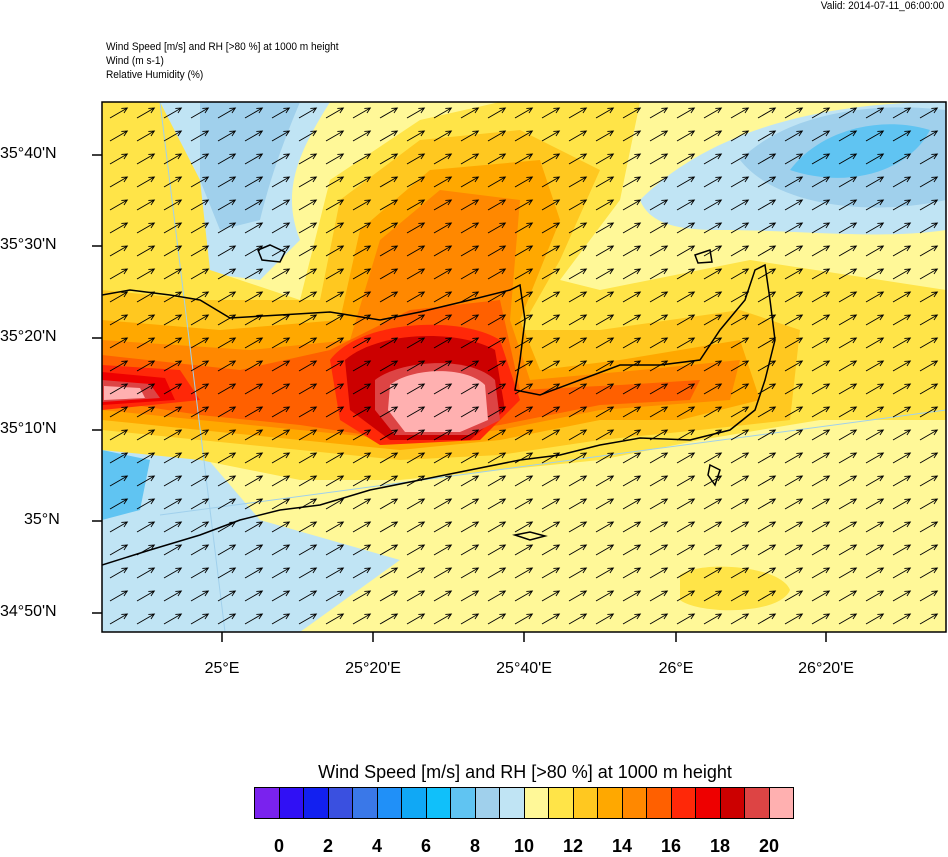 The width and height of the screenshot is (948, 857). What do you see at coordinates (573, 846) in the screenshot?
I see `colorbar-tick-label: 12` at bounding box center [573, 846].